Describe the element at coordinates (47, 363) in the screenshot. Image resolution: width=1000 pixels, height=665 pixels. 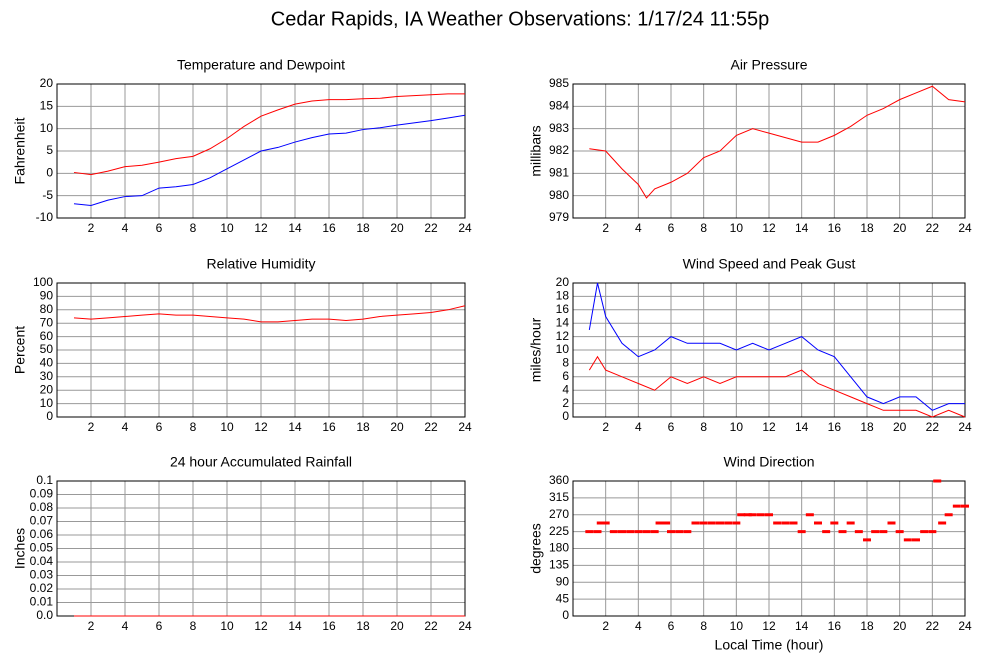
I see `y-tick-label: 40` at that location.